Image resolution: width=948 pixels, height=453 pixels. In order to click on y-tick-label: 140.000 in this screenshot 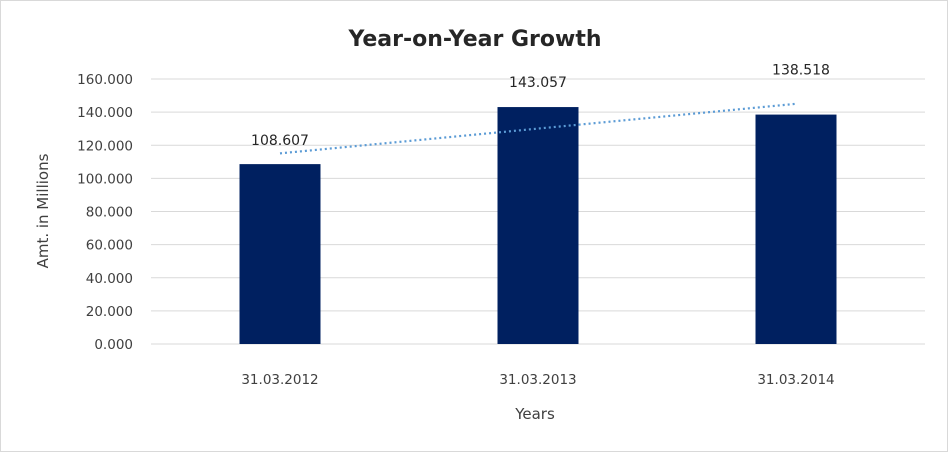, I will do `click(105, 113)`.